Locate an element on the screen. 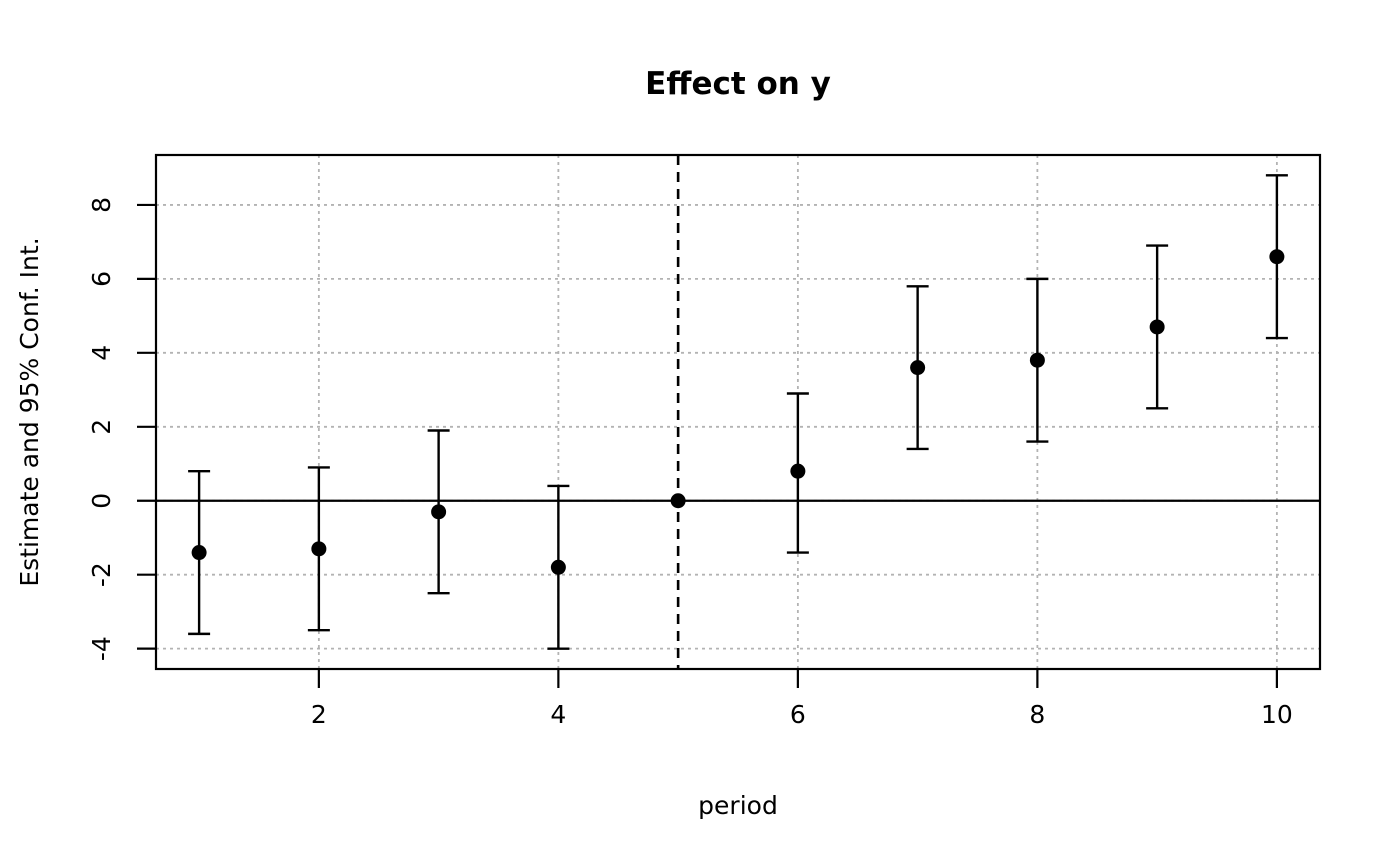  x-tick-label: 2 is located at coordinates (319, 714).